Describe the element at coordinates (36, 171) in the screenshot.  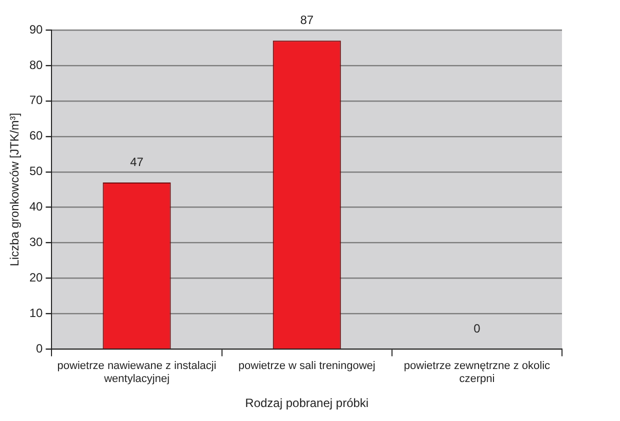
I see `y-tick-label: 50` at that location.